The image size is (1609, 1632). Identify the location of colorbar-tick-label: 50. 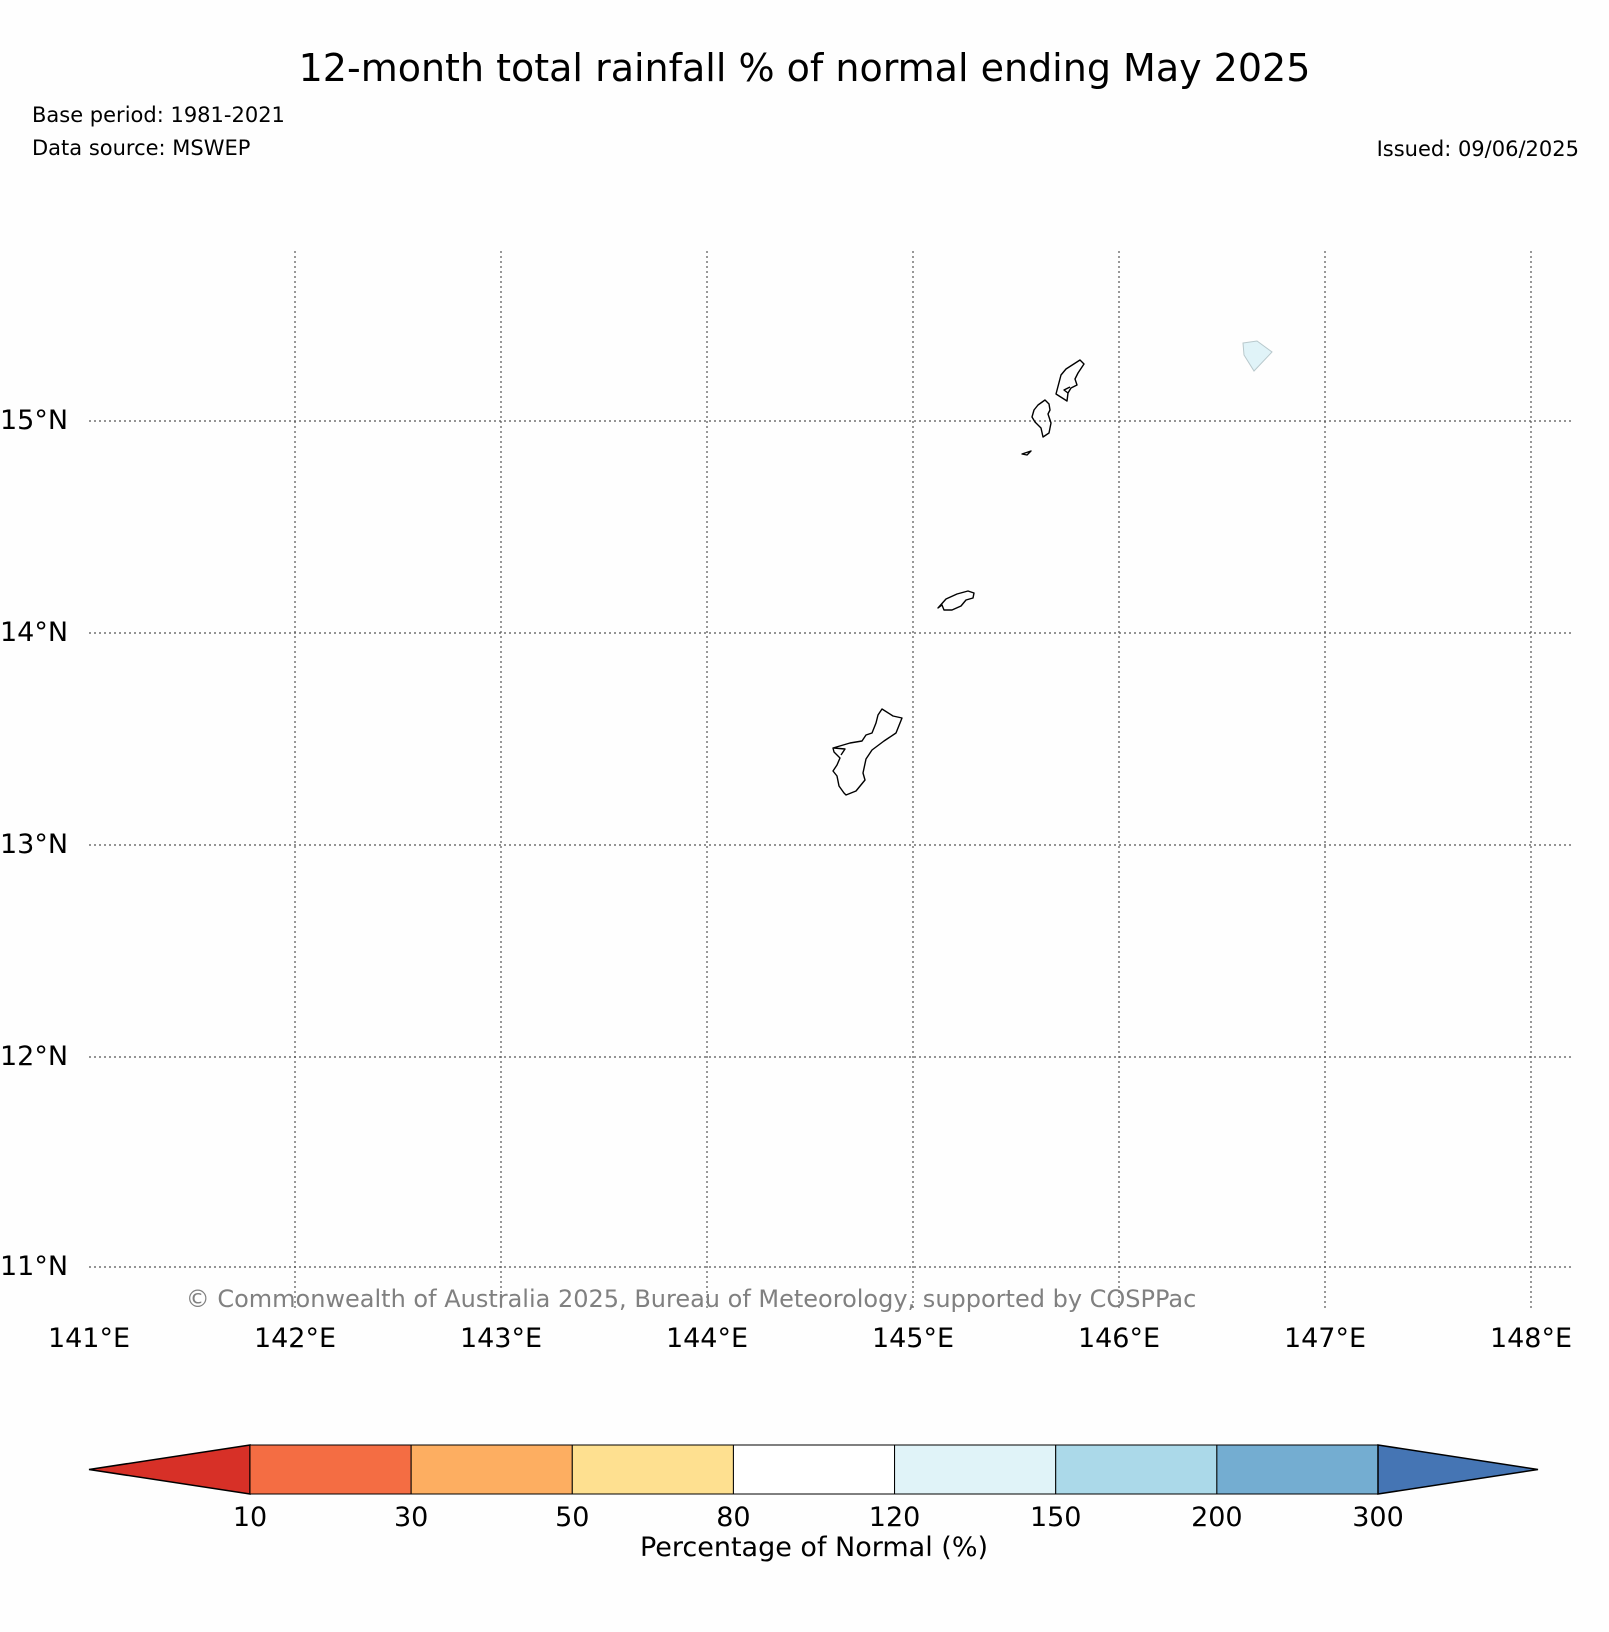
(572, 1517).